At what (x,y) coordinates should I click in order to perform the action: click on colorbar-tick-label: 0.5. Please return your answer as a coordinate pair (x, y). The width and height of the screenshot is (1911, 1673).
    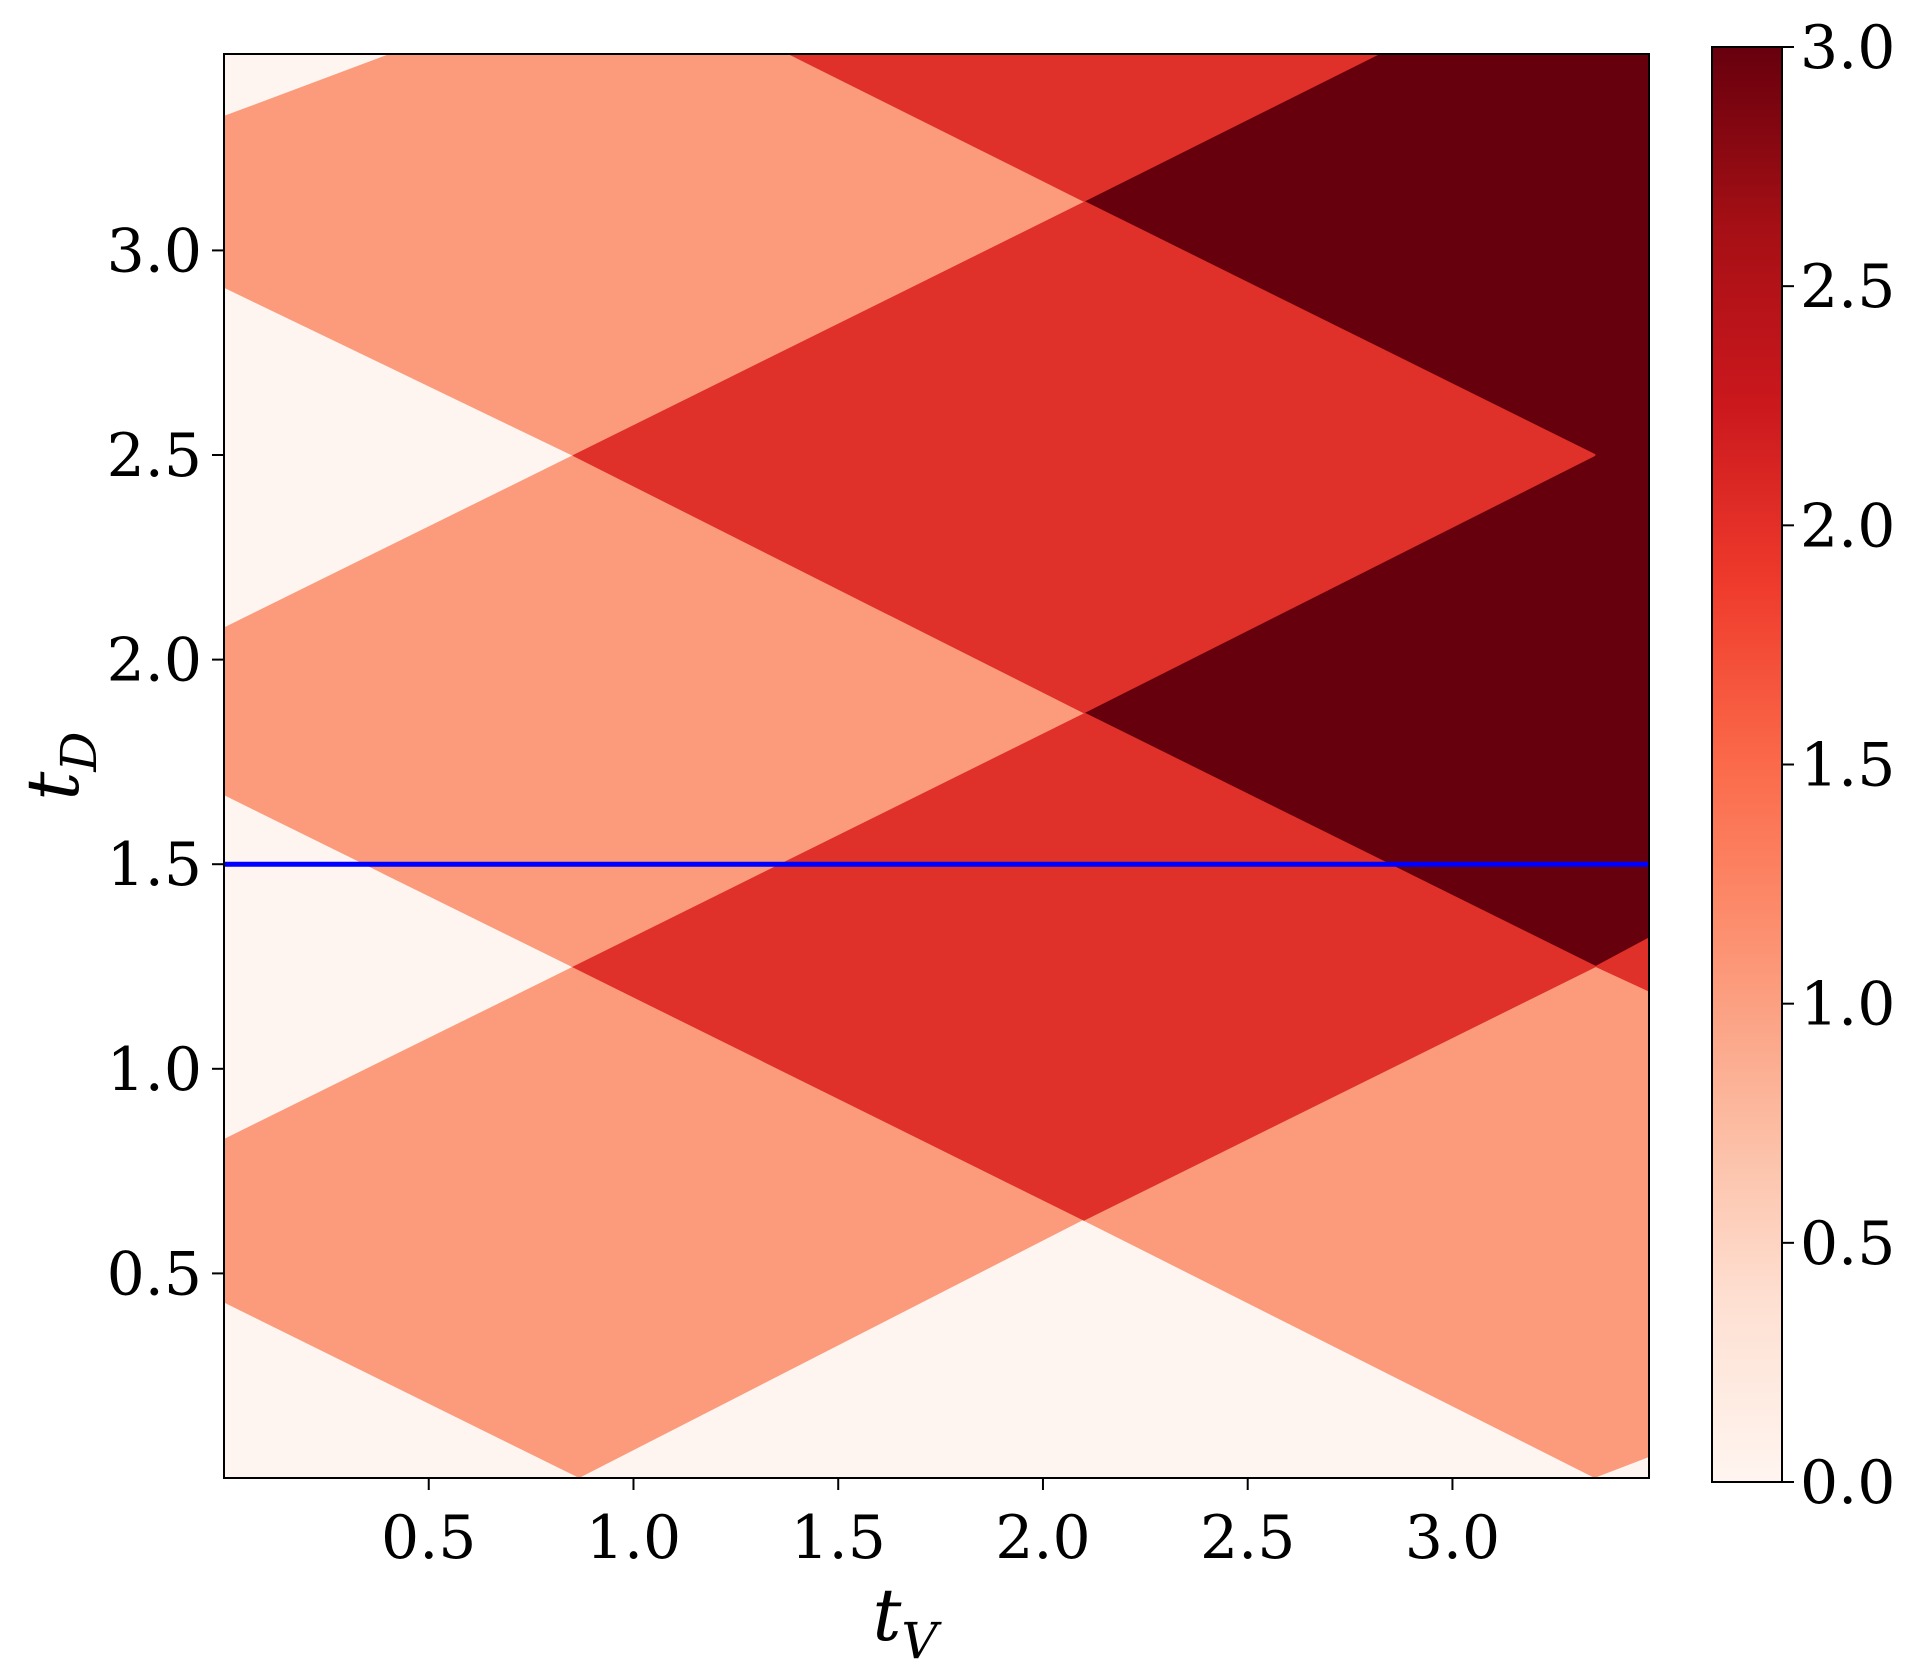
    Looking at the image, I should click on (1847, 1244).